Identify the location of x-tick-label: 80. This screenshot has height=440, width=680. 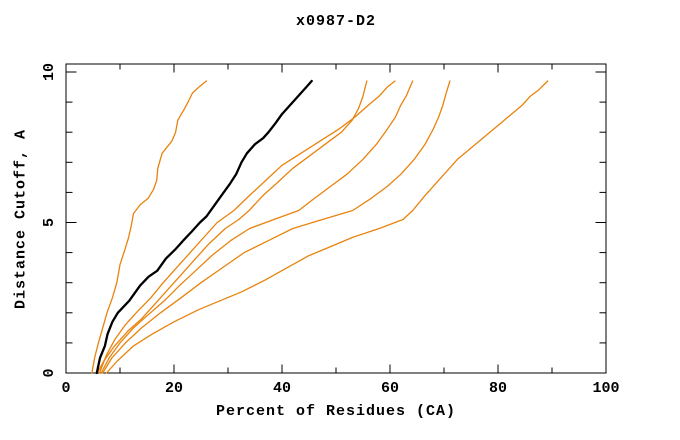
(498, 388).